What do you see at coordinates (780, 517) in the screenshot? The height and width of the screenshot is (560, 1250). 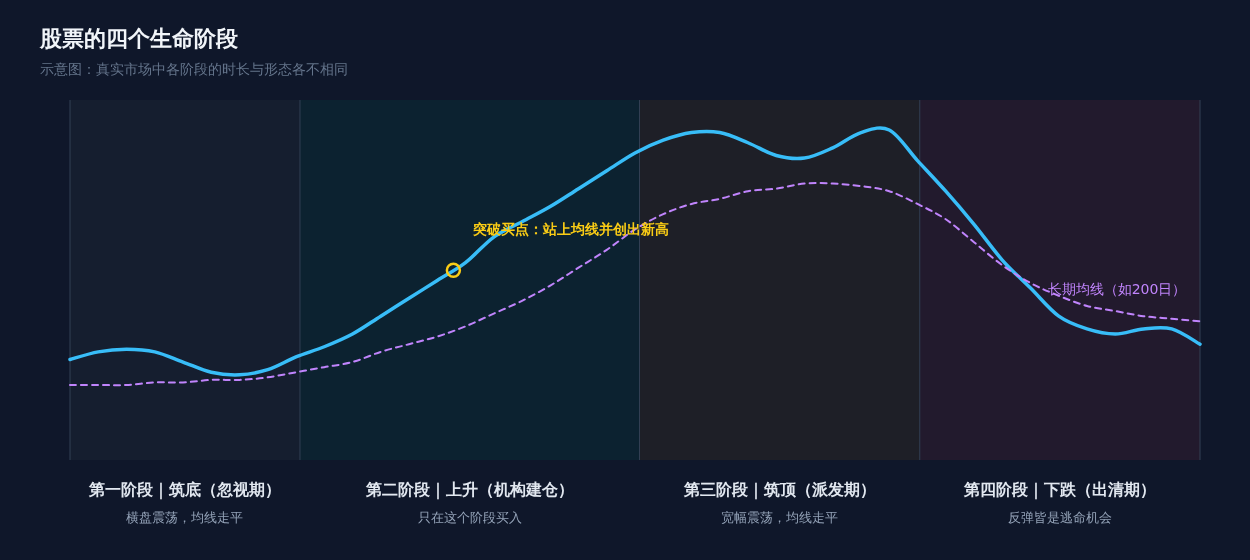 I see `text: 宽幅震荡，均线走平` at bounding box center [780, 517].